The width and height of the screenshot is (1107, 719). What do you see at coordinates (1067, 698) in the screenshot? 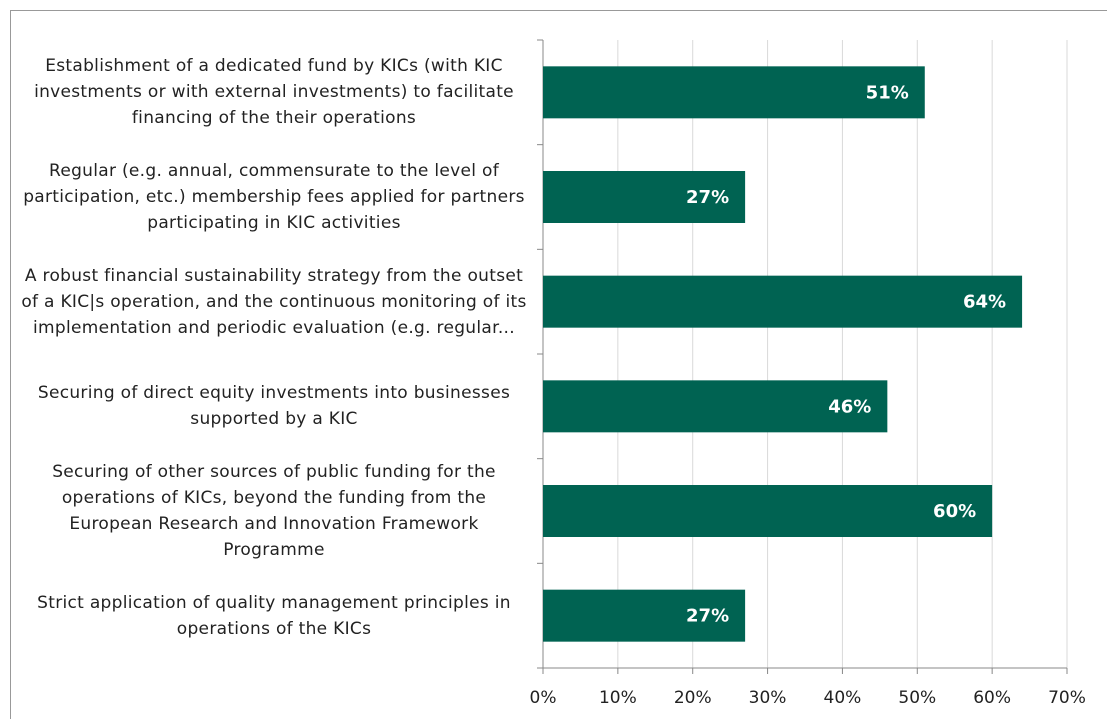
I see `x-tick-label: 70%` at bounding box center [1067, 698].